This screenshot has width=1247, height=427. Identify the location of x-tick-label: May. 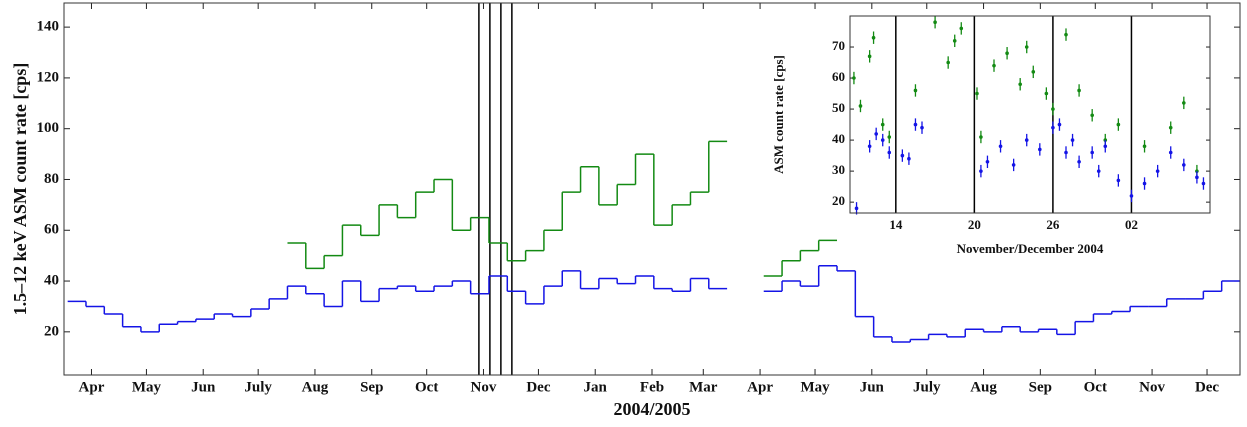
(147, 387).